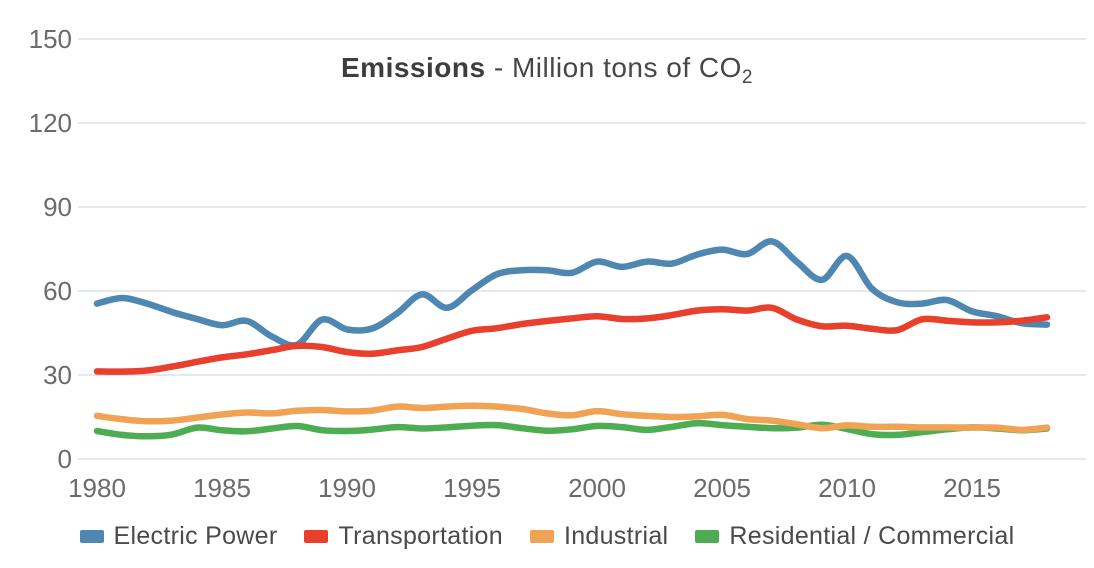  What do you see at coordinates (420, 536) in the screenshot?
I see `legend-label: Transportation` at bounding box center [420, 536].